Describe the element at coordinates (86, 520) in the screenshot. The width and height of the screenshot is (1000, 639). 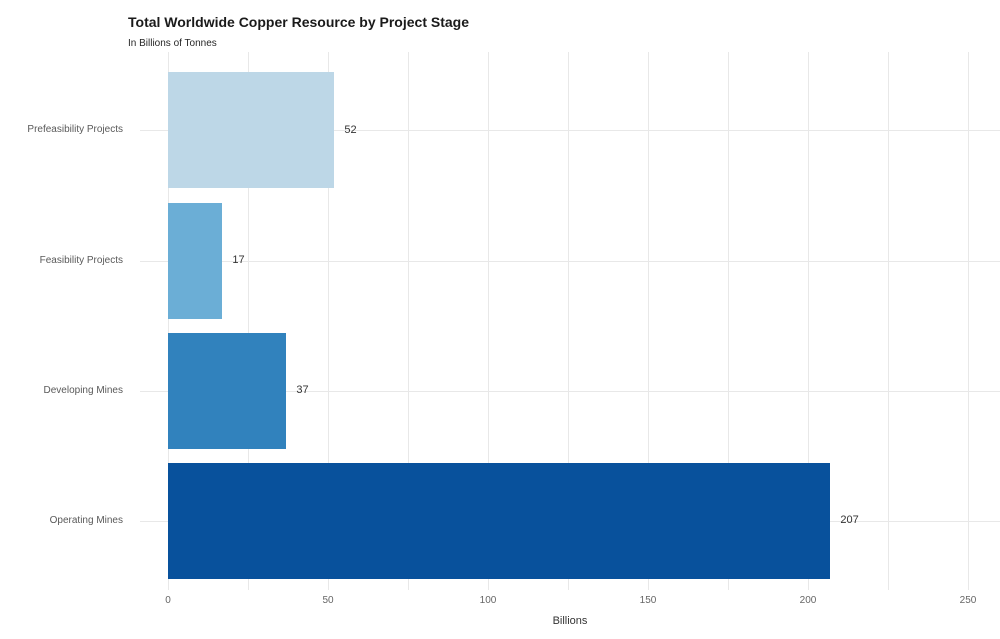
I see `category-label: Operating Mines` at that location.